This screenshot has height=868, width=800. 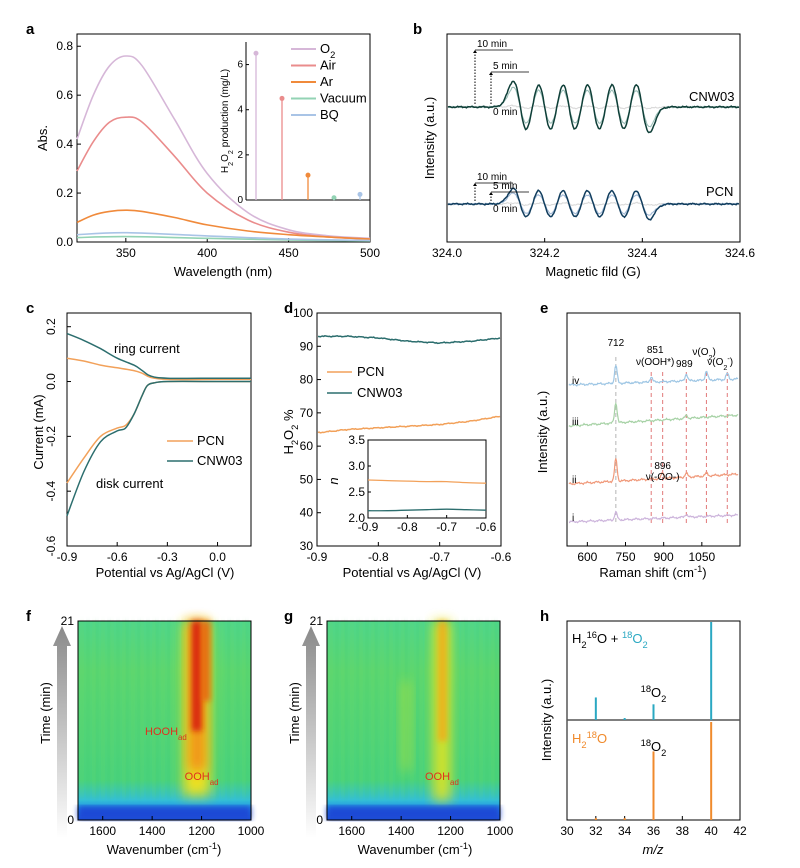 I want to click on panel-label-g: g, so click(x=288, y=616).